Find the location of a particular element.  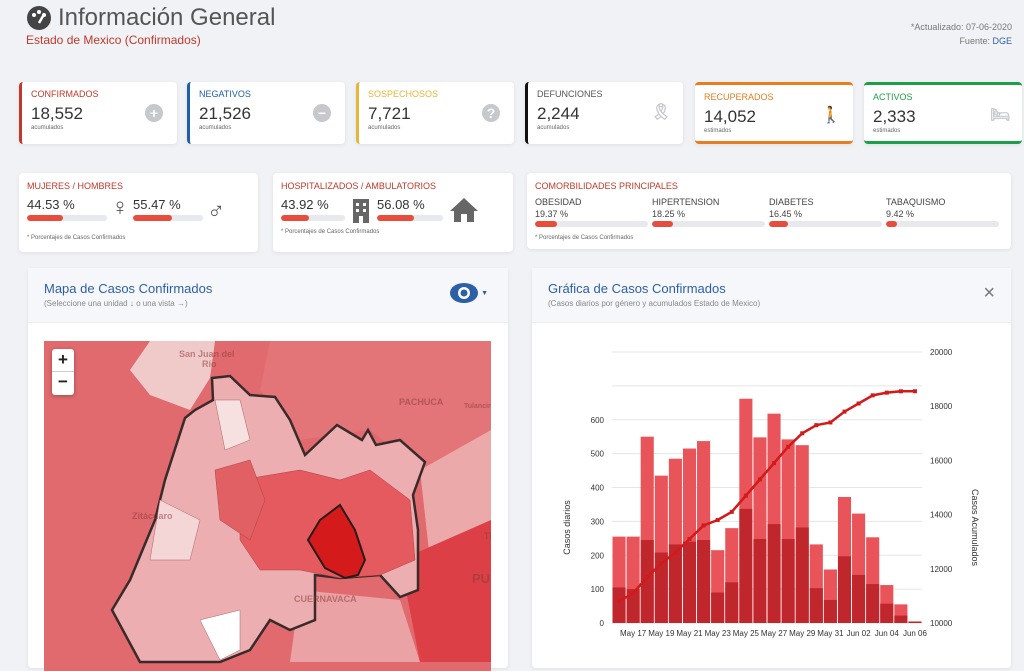

stat-card-activos: ACTIVOS 2,333 estimados 🛏 is located at coordinates (943, 113).